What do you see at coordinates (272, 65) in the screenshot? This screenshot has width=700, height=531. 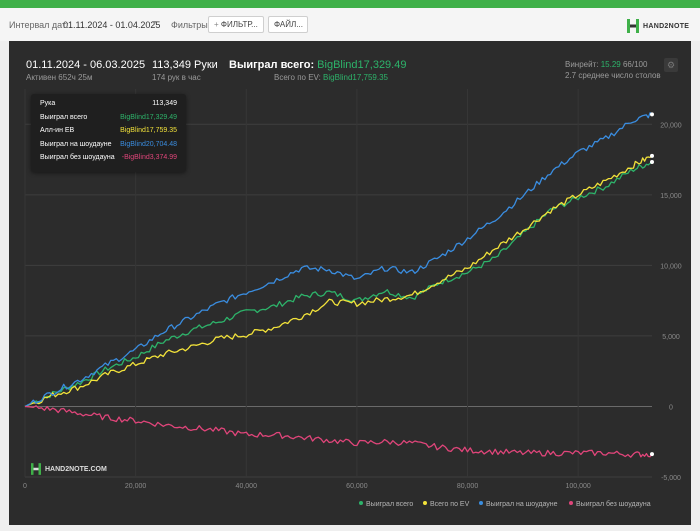 I see `won-total-label: Выиграл всего:` at bounding box center [272, 65].